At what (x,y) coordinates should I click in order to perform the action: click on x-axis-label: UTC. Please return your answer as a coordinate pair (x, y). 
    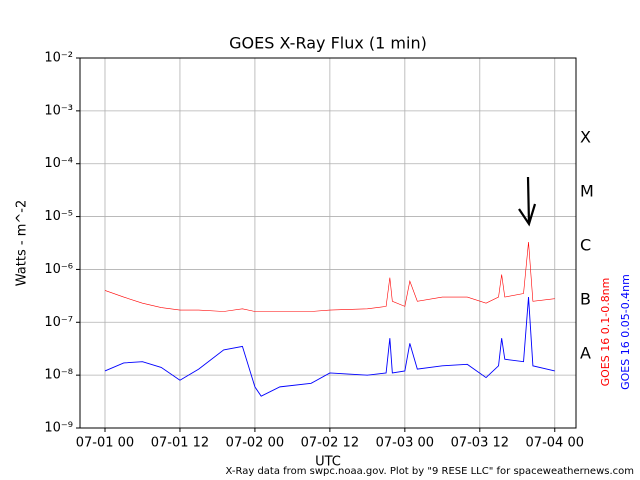
    Looking at the image, I should click on (328, 462).